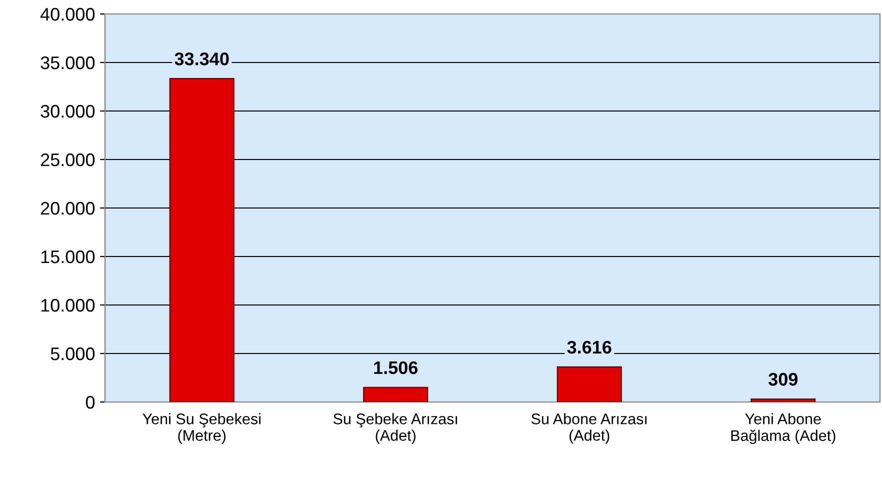 The width and height of the screenshot is (882, 477). Describe the element at coordinates (589, 347) in the screenshot. I see `data-label: 3.616` at that location.